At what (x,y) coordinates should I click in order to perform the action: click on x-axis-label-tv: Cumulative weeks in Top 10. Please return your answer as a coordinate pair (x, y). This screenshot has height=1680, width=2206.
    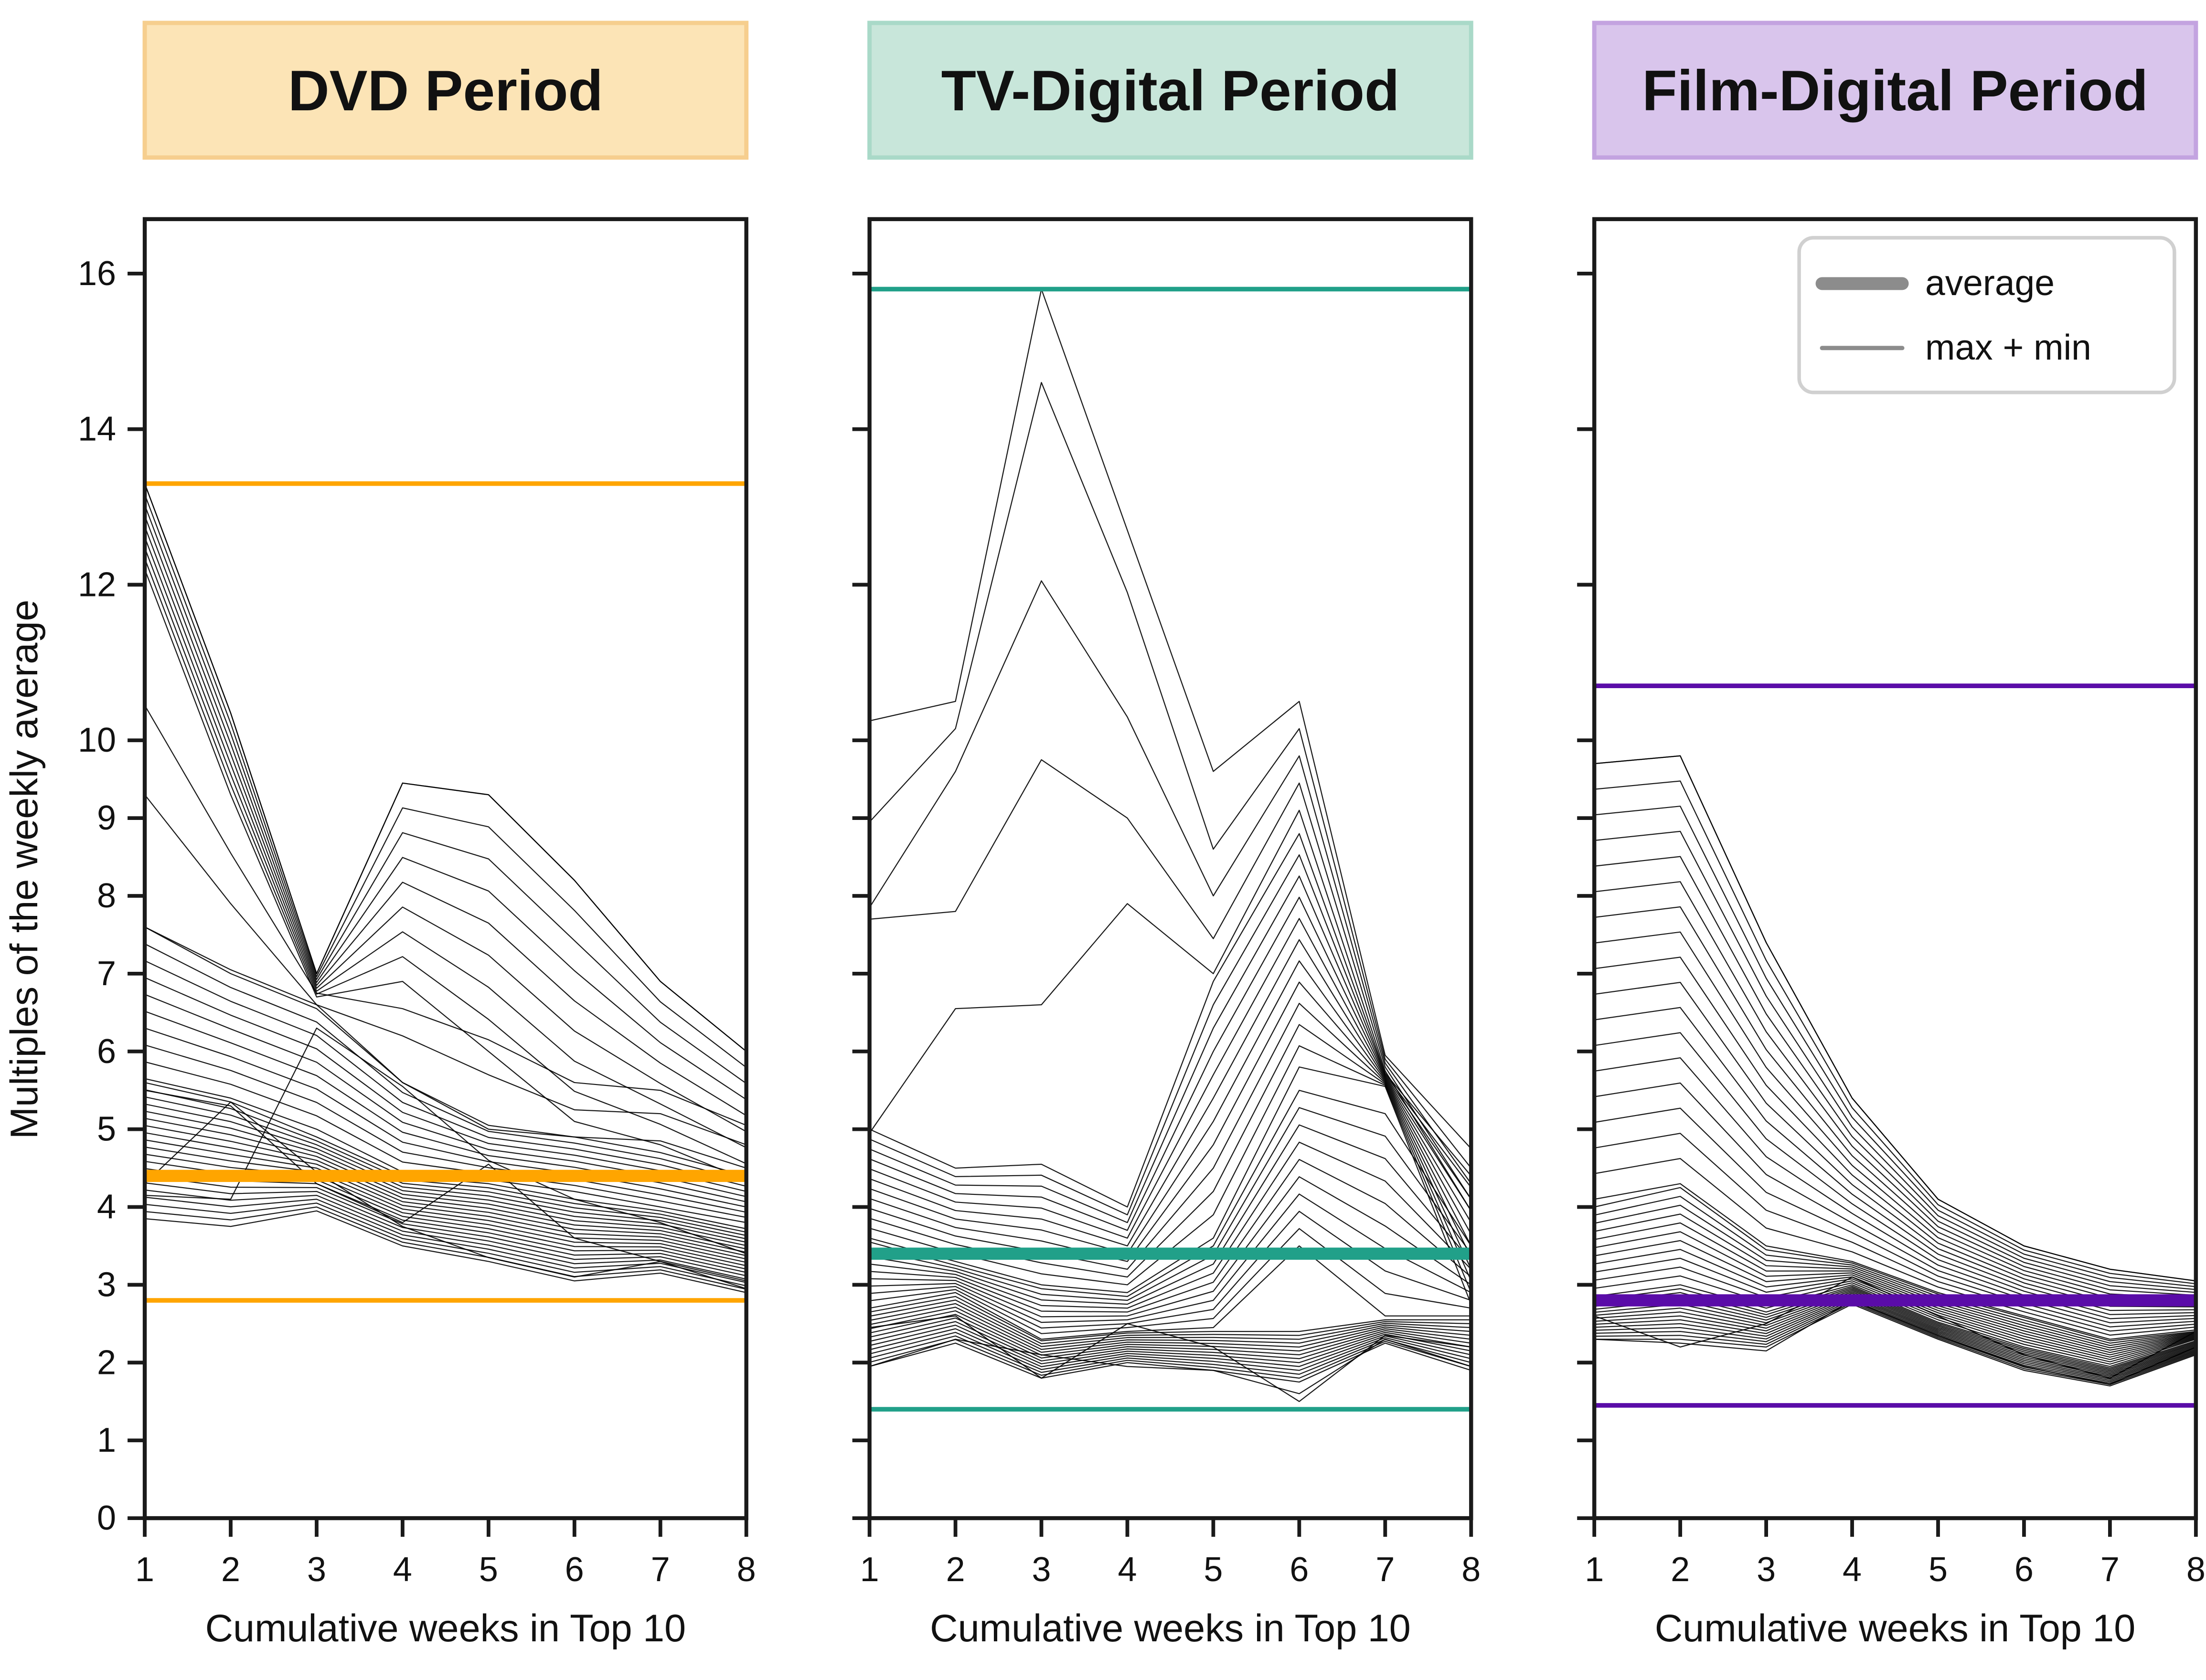
    Looking at the image, I should click on (1170, 1628).